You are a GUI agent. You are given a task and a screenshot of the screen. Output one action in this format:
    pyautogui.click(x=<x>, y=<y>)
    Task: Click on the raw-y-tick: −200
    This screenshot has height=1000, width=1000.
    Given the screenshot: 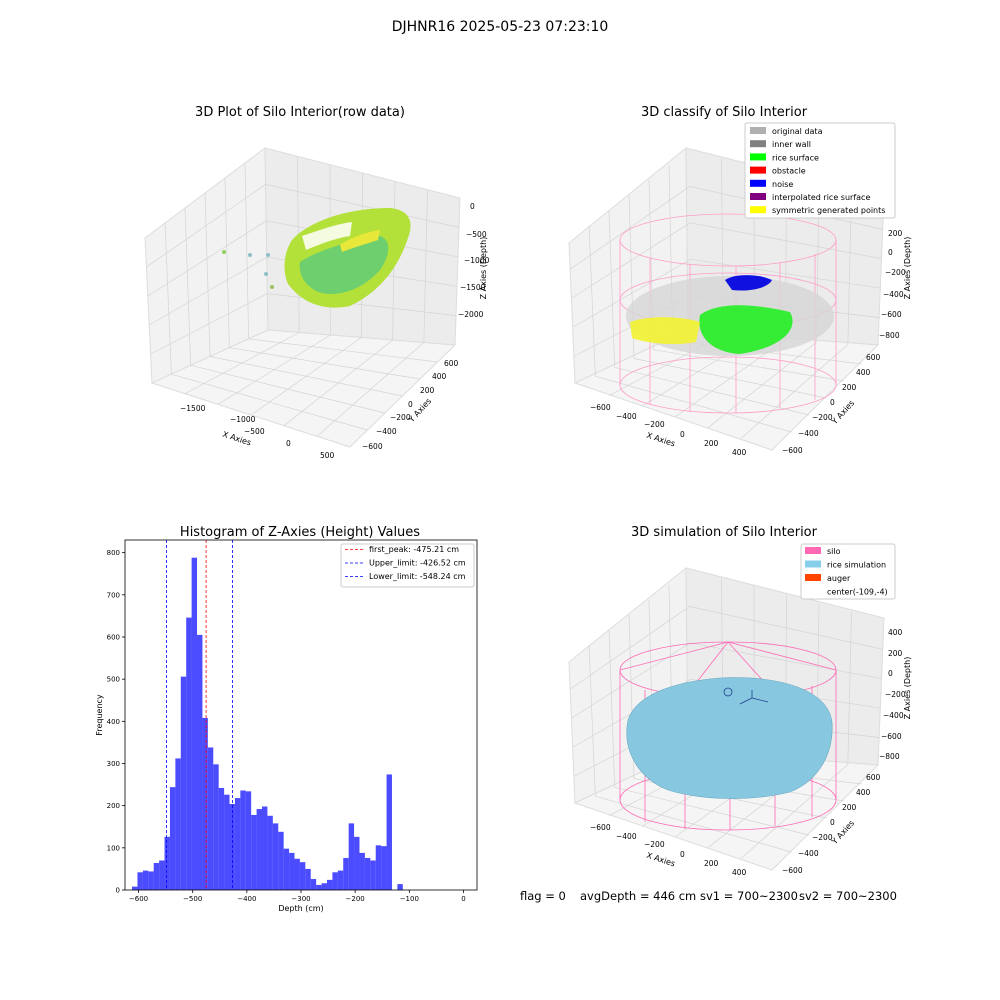 What is the action you would take?
    pyautogui.click(x=400, y=417)
    